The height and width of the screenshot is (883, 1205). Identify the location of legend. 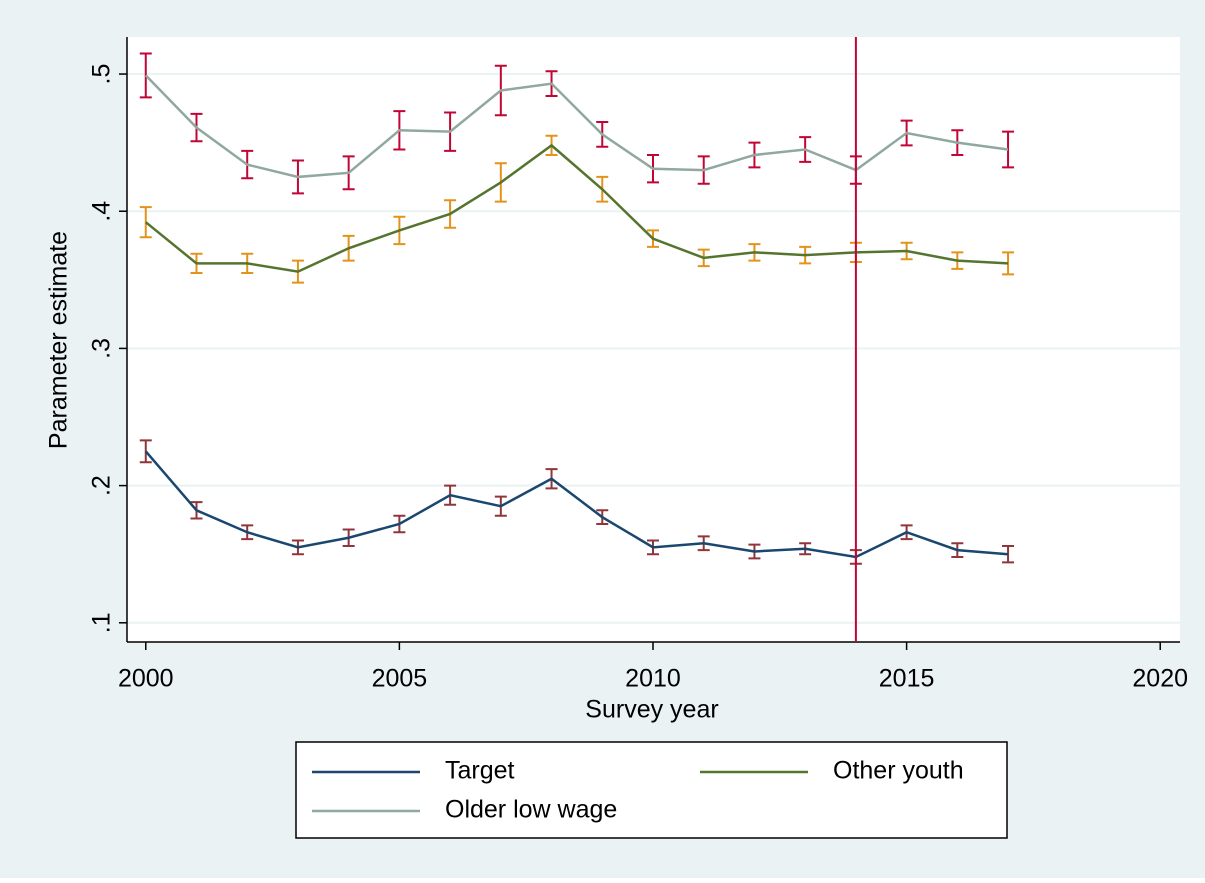
(651, 790).